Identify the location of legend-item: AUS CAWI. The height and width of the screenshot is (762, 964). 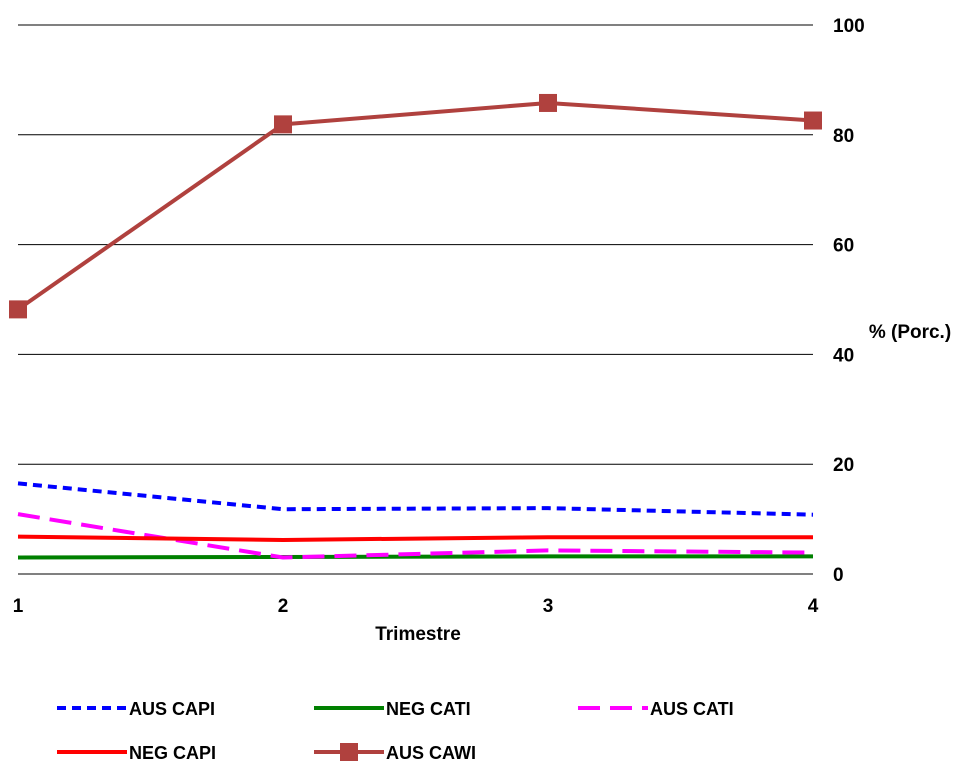
(395, 752).